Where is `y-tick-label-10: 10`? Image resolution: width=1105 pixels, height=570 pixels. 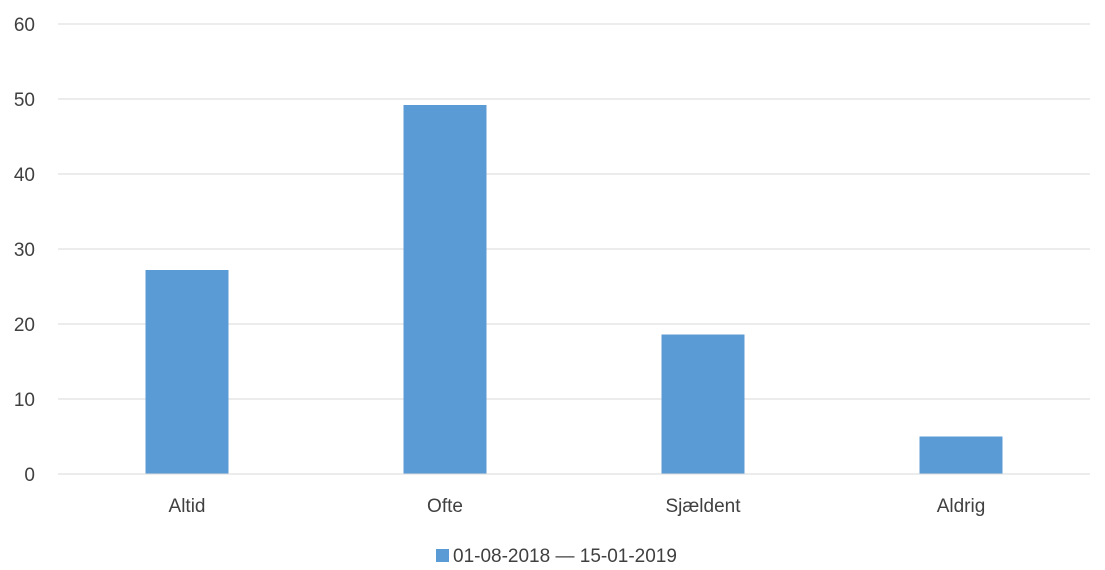 y-tick-label-10: 10 is located at coordinates (24, 400).